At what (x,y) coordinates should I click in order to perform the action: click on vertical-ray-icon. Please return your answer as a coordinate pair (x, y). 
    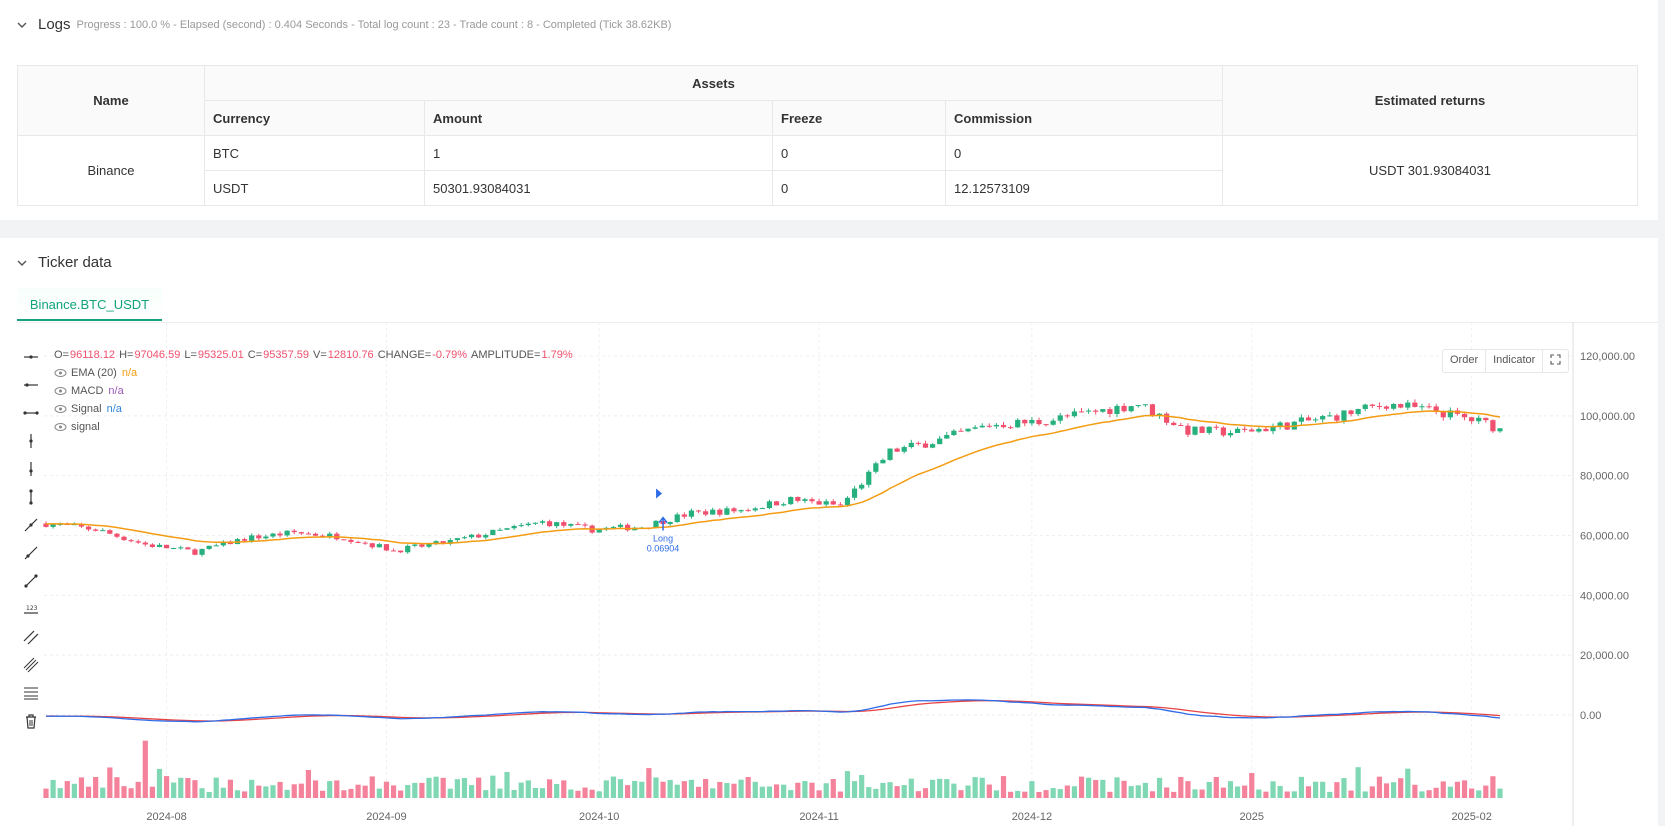
    Looking at the image, I should click on (31, 469).